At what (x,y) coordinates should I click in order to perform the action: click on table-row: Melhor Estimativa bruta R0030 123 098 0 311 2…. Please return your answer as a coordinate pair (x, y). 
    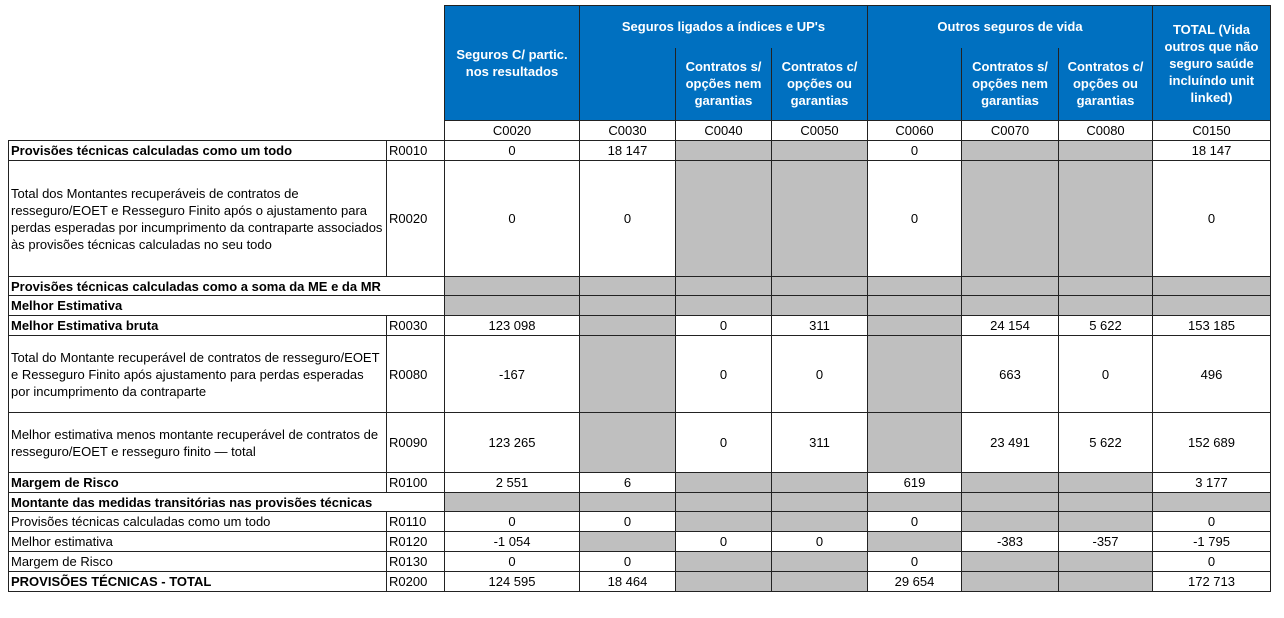
    Looking at the image, I should click on (639, 325).